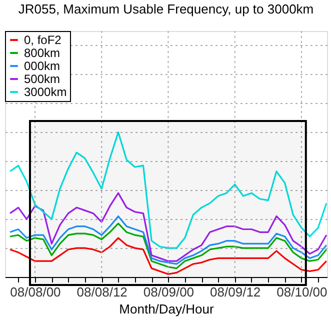 This screenshot has height=331, width=331. I want to click on legend-label: 000km, so click(42, 66).